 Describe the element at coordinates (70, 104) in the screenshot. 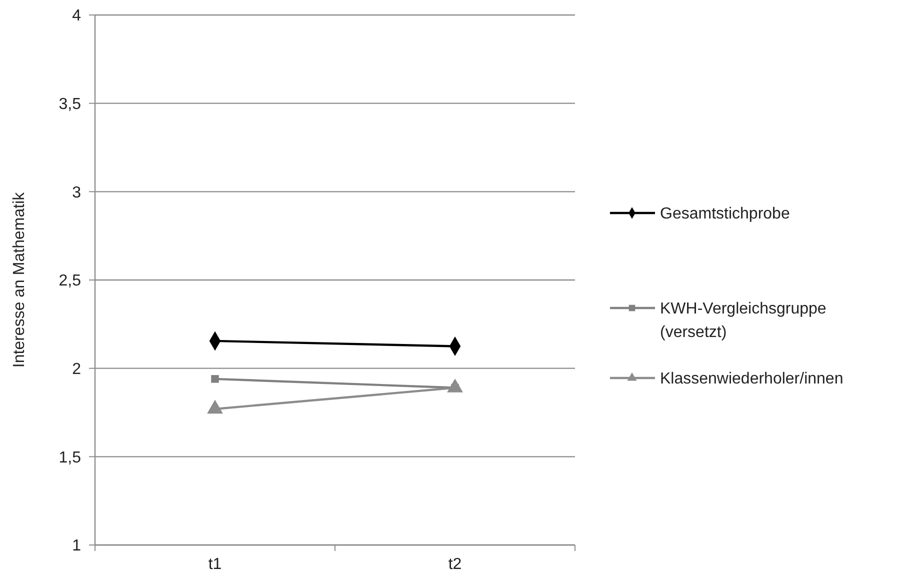

I see `y-tick-label: 3,5` at that location.